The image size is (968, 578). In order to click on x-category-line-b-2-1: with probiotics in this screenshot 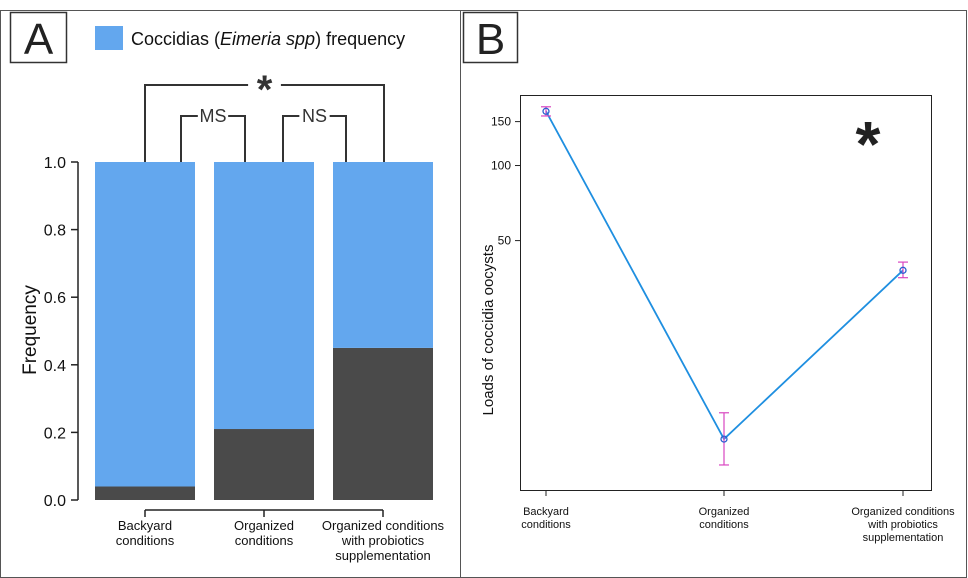, I will do `click(902, 525)`.